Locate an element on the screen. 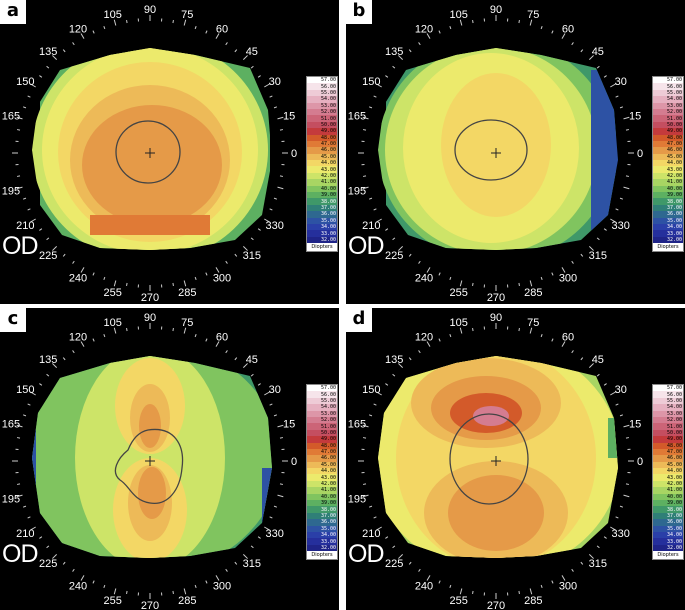 The image size is (685, 610). panel-letter: c is located at coordinates (13, 320).